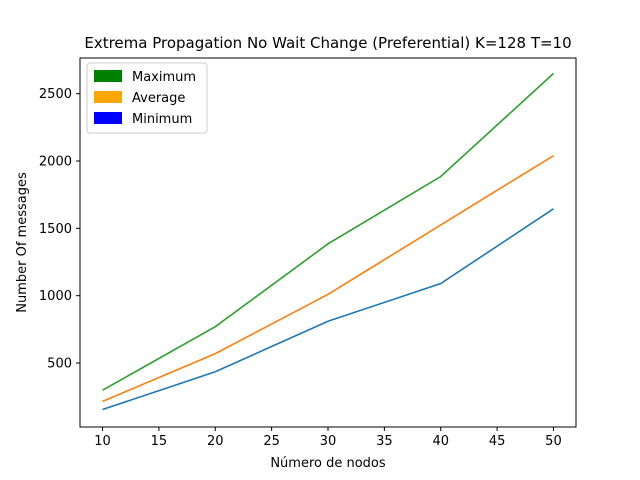 The height and width of the screenshot is (480, 640). What do you see at coordinates (328, 441) in the screenshot?
I see `x-tick-label: 30` at bounding box center [328, 441].